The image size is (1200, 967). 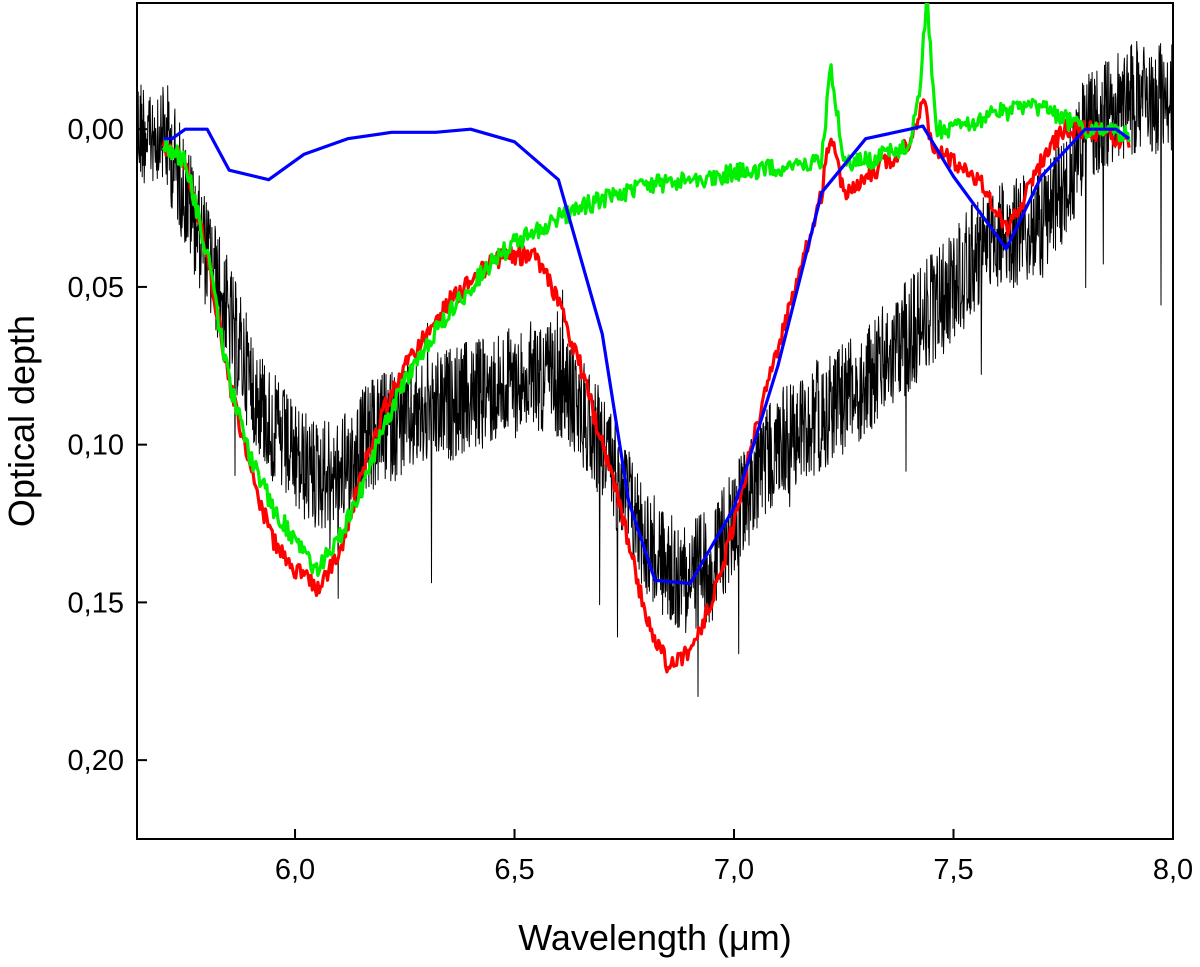 What do you see at coordinates (953, 870) in the screenshot?
I see `x-tick-label: 7,5` at bounding box center [953, 870].